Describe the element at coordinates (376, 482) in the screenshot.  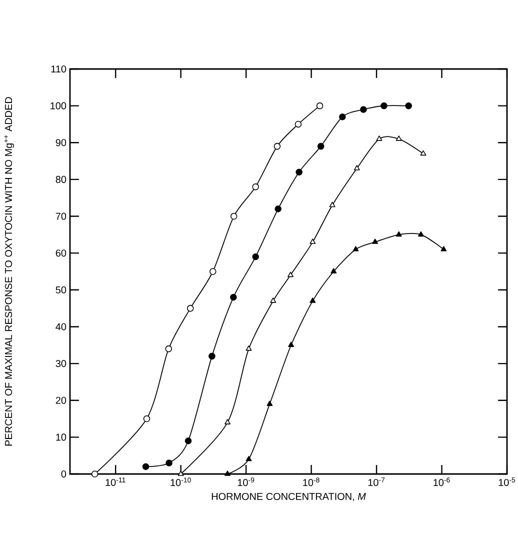
I see `x-tick-label: 10$^{-7}$` at that location.